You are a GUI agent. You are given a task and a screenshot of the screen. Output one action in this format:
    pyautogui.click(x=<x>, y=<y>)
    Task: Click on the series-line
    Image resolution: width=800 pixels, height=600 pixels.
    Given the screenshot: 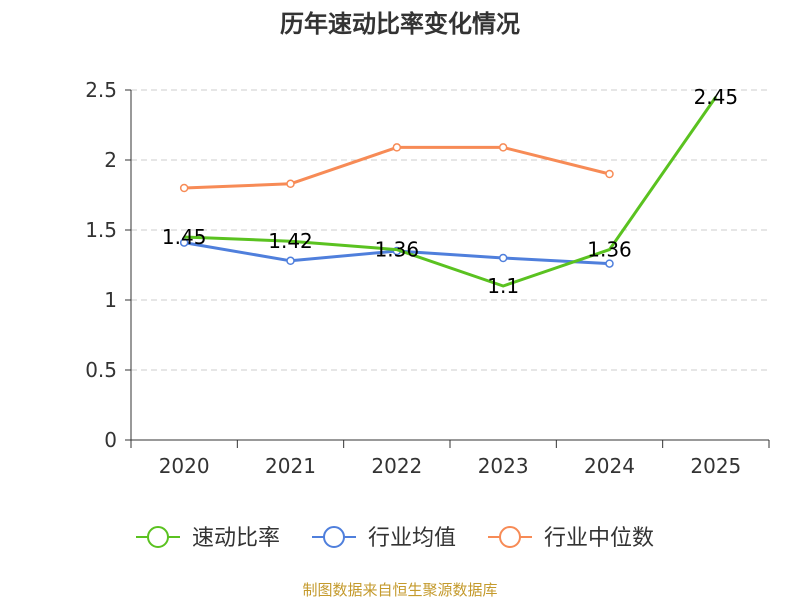 What is the action you would take?
    pyautogui.click(x=397, y=167)
    